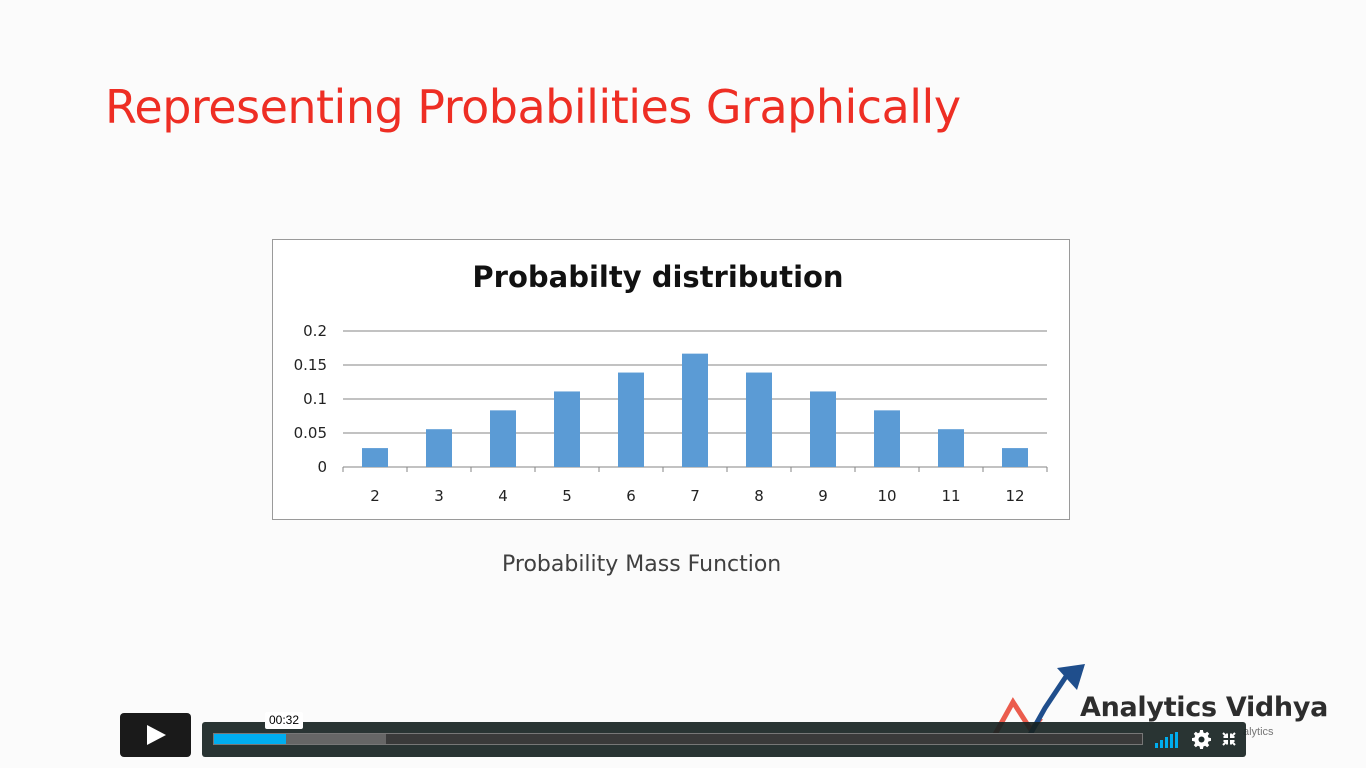 This screenshot has width=1366, height=768. I want to click on settings-icon, so click(1201, 739).